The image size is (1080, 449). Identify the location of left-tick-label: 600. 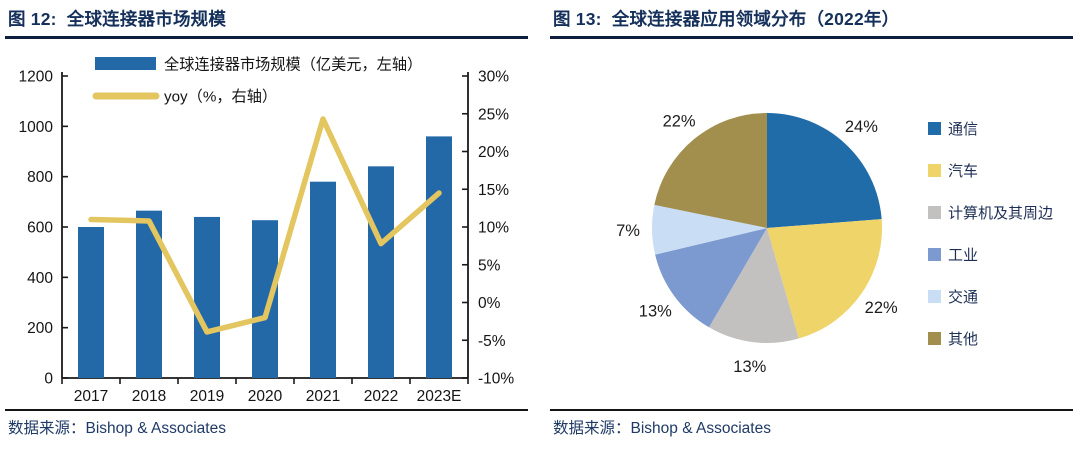
(40, 228).